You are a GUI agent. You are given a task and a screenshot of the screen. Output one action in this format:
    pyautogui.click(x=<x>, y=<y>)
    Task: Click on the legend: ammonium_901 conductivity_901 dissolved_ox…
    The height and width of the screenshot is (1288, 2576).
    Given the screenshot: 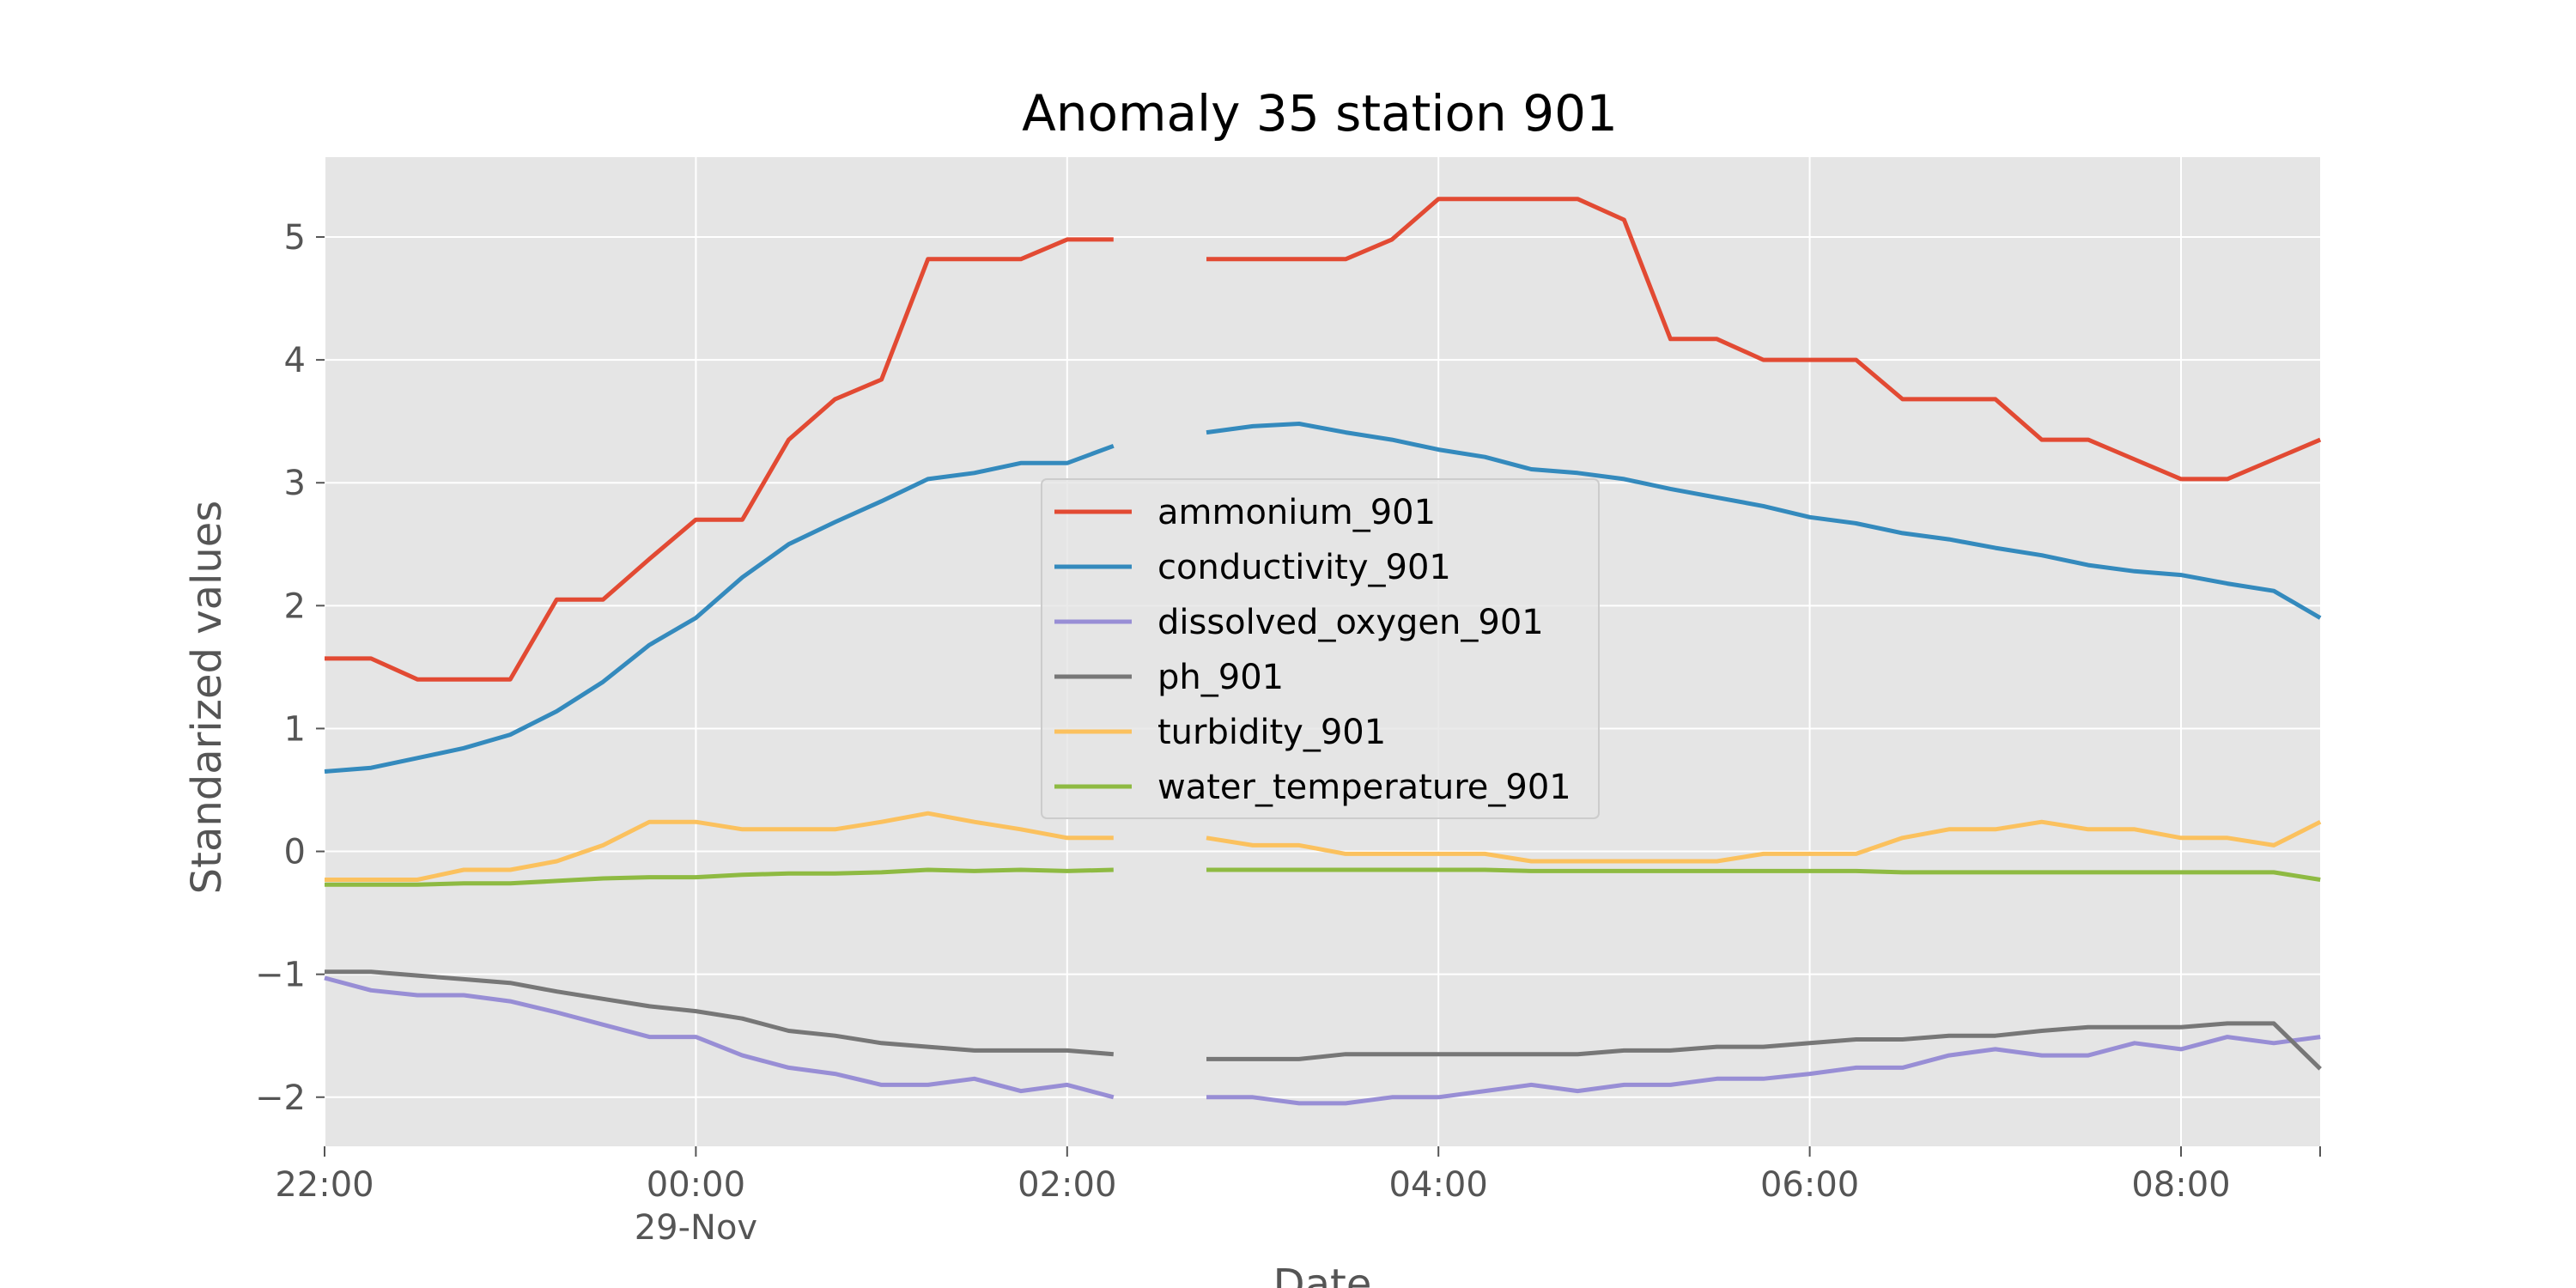 What is the action you would take?
    pyautogui.click(x=1320, y=649)
    